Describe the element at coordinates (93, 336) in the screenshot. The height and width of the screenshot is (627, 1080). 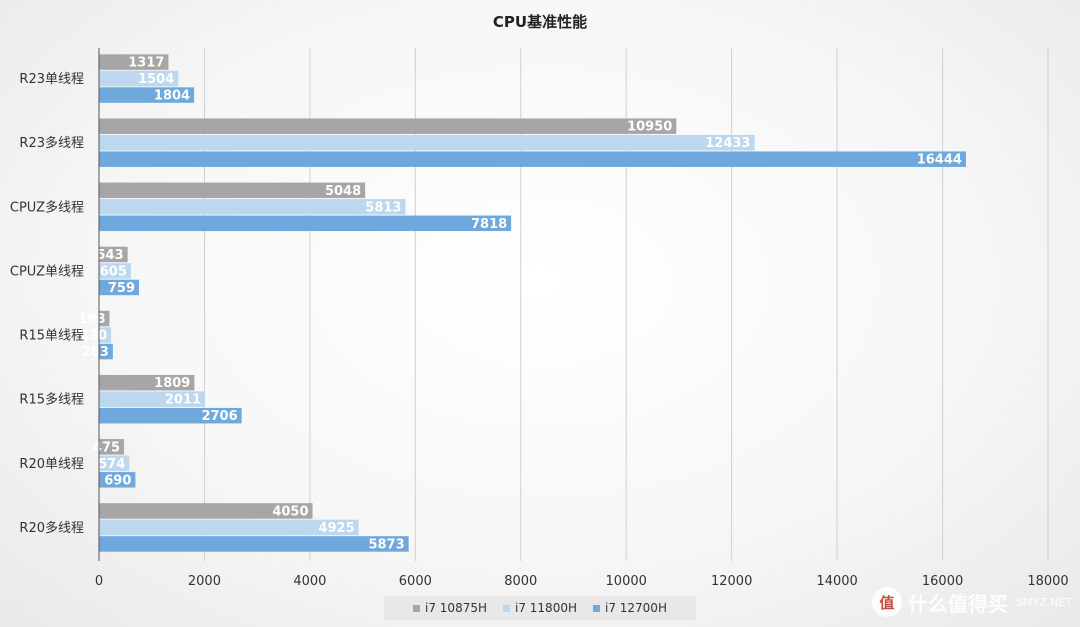
I see `data-label: 230` at that location.